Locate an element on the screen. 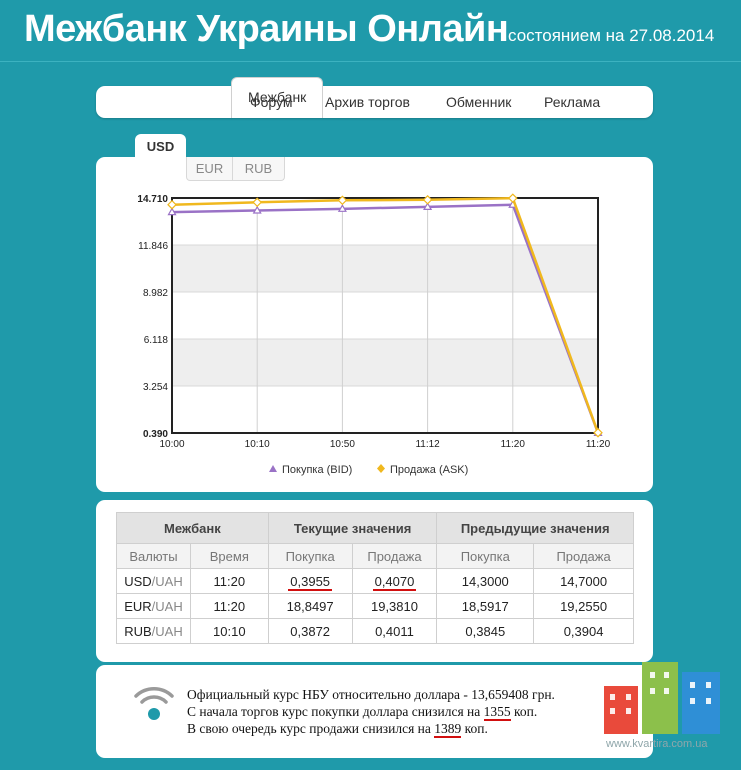  bid-change-value: 1355 is located at coordinates (497, 712).